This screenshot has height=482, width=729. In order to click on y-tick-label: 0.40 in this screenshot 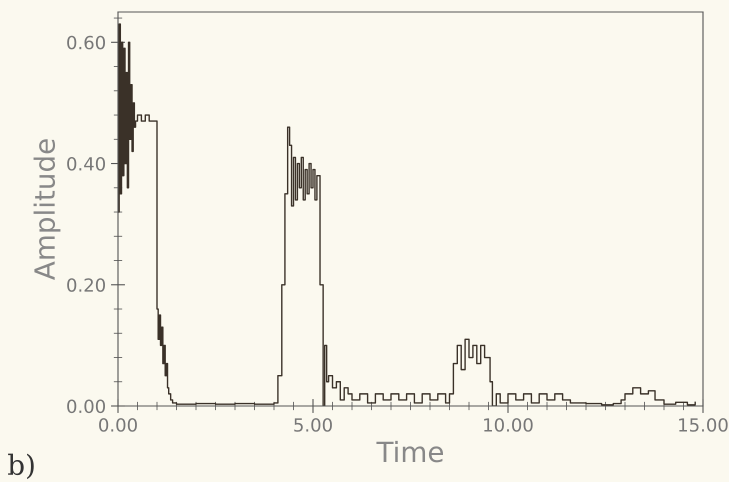, I will do `click(86, 164)`.